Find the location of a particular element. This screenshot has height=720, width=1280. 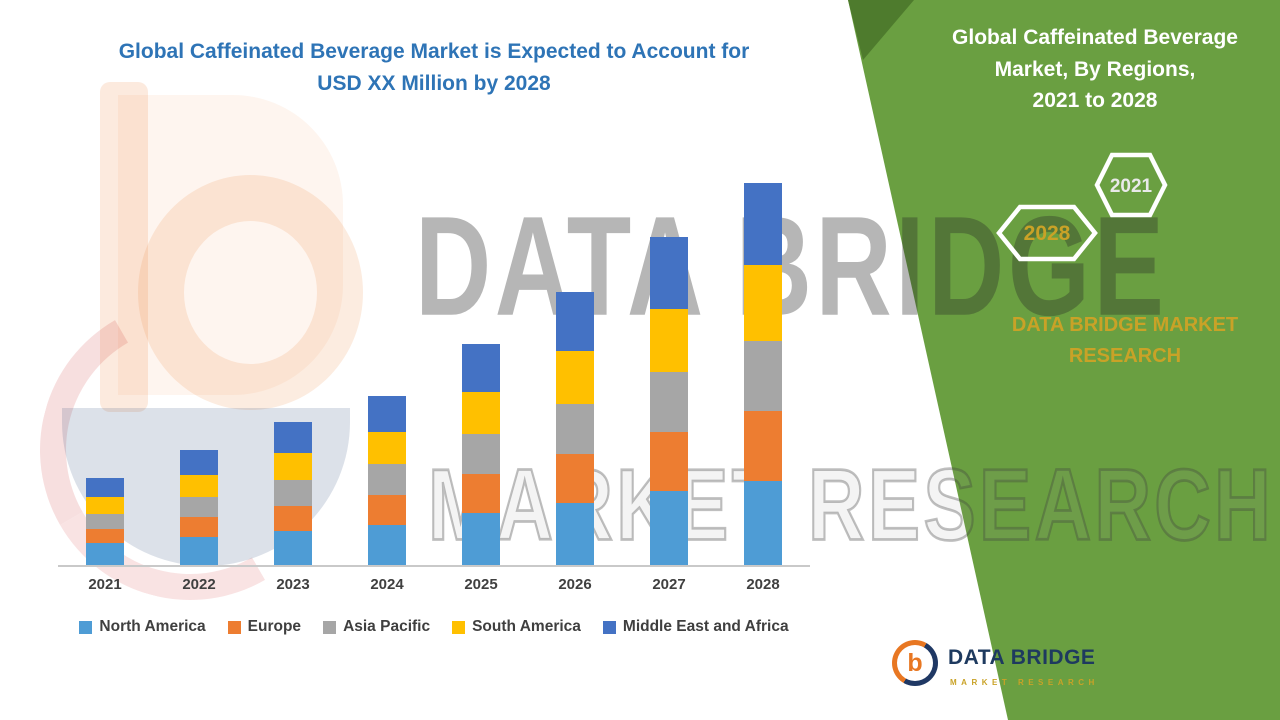

x-axis-label-2022: 2022 is located at coordinates (199, 584).